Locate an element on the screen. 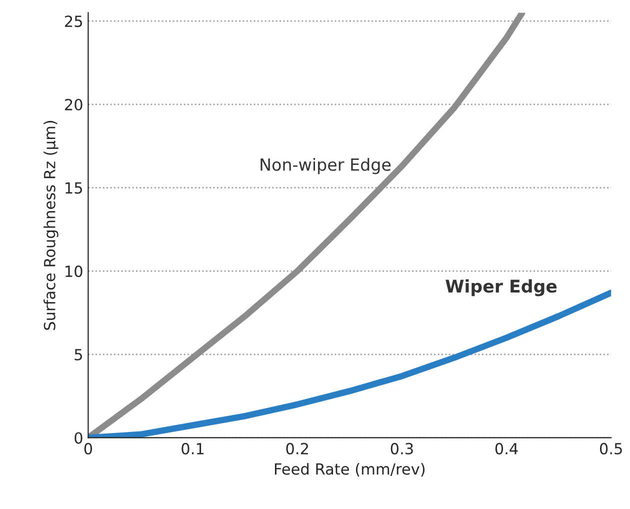 This screenshot has width=630, height=509. series-label: Wiper Edge is located at coordinates (501, 287).